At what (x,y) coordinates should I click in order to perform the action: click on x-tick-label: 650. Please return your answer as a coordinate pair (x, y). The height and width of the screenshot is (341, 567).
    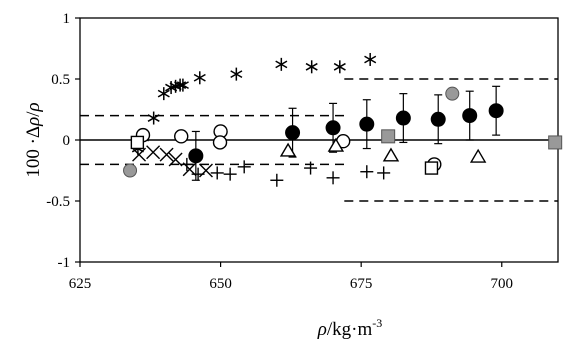
    Looking at the image, I should click on (220, 284).